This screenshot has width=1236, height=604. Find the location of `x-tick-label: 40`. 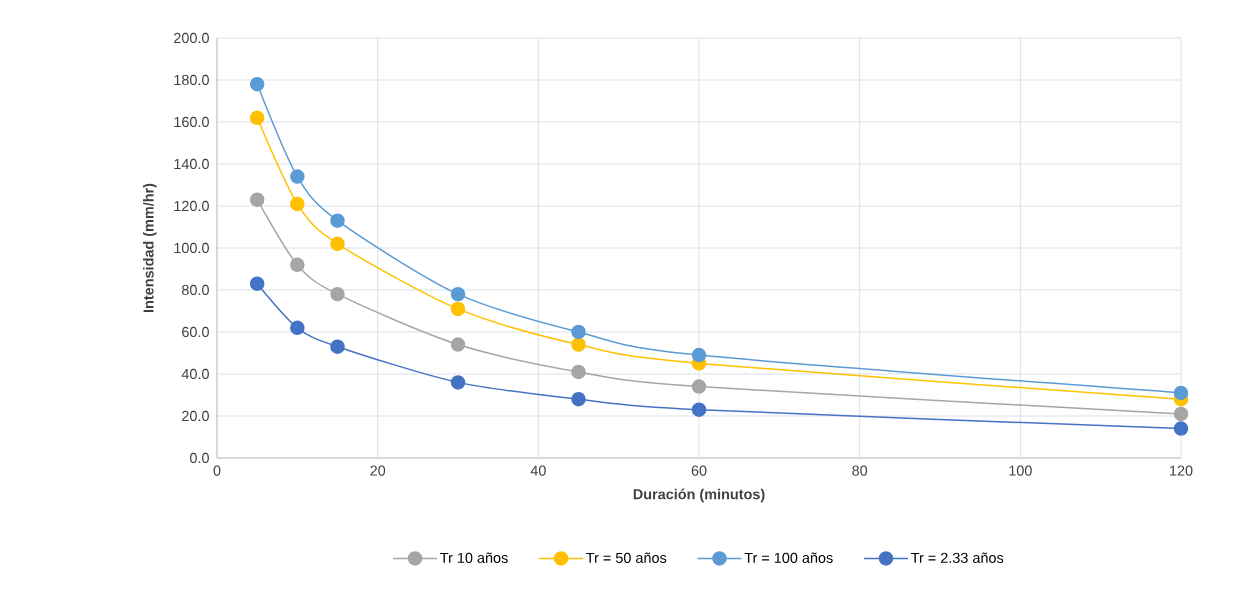

x-tick-label: 40 is located at coordinates (538, 470).